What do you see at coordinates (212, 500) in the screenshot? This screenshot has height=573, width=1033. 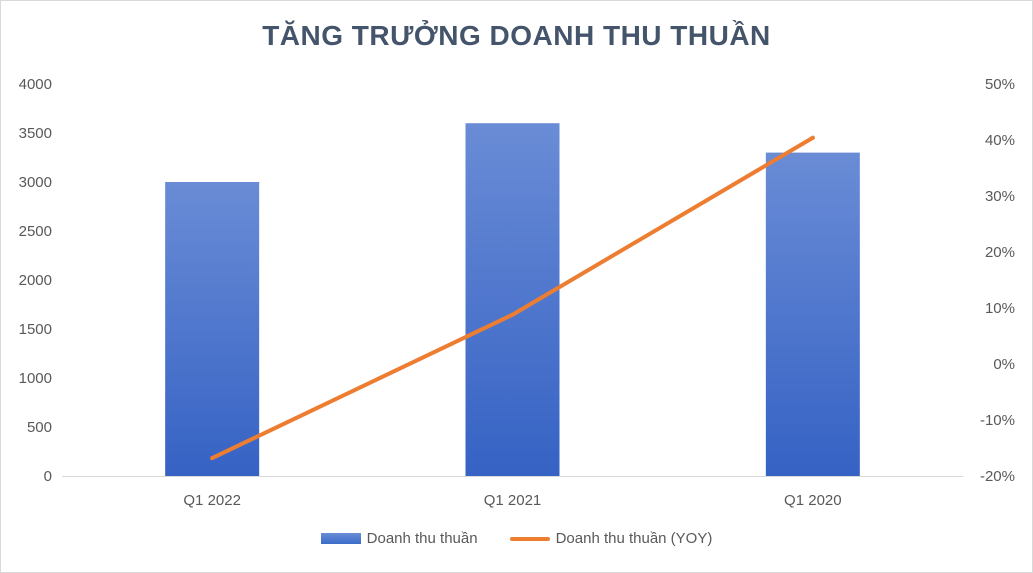 I see `x-tick-label: Q1 2022` at bounding box center [212, 500].